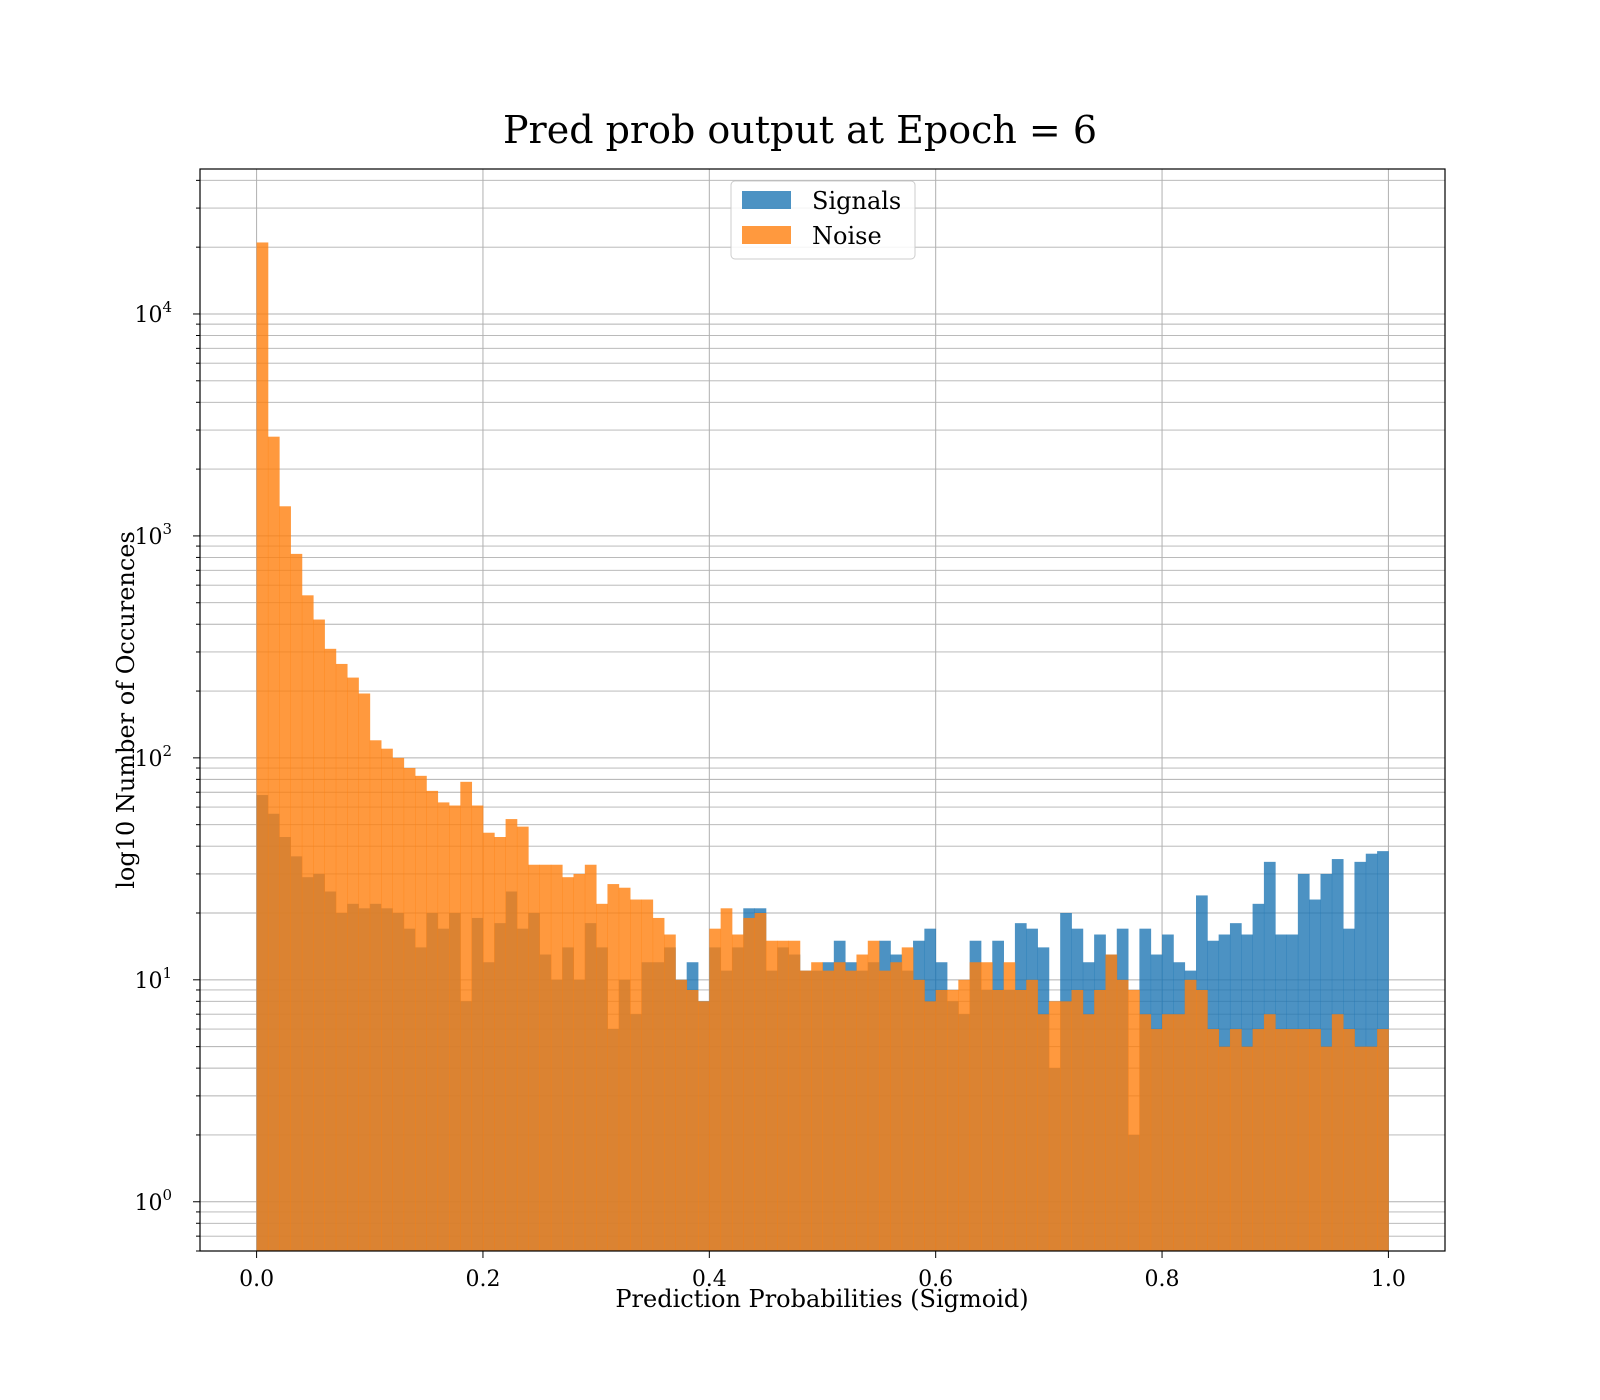  What do you see at coordinates (167, 1195) in the screenshot?
I see `y-tick-exponent: 0` at bounding box center [167, 1195].